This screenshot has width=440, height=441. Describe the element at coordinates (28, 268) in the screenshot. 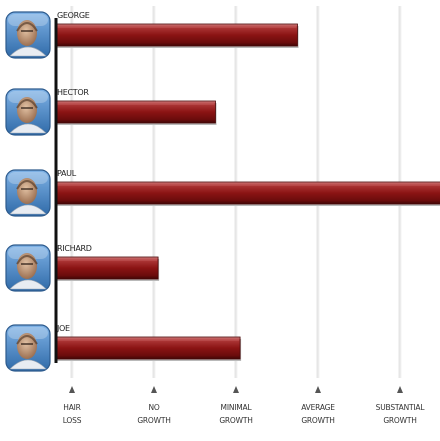

I see `avatar-richard` at that location.